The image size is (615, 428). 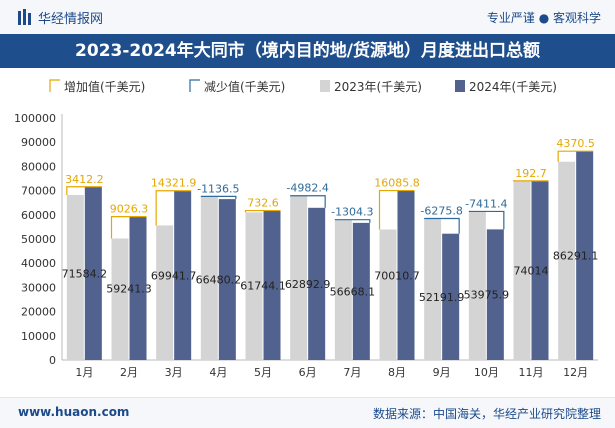 I want to click on value-label-2024: 62892.9, so click(x=308, y=284).